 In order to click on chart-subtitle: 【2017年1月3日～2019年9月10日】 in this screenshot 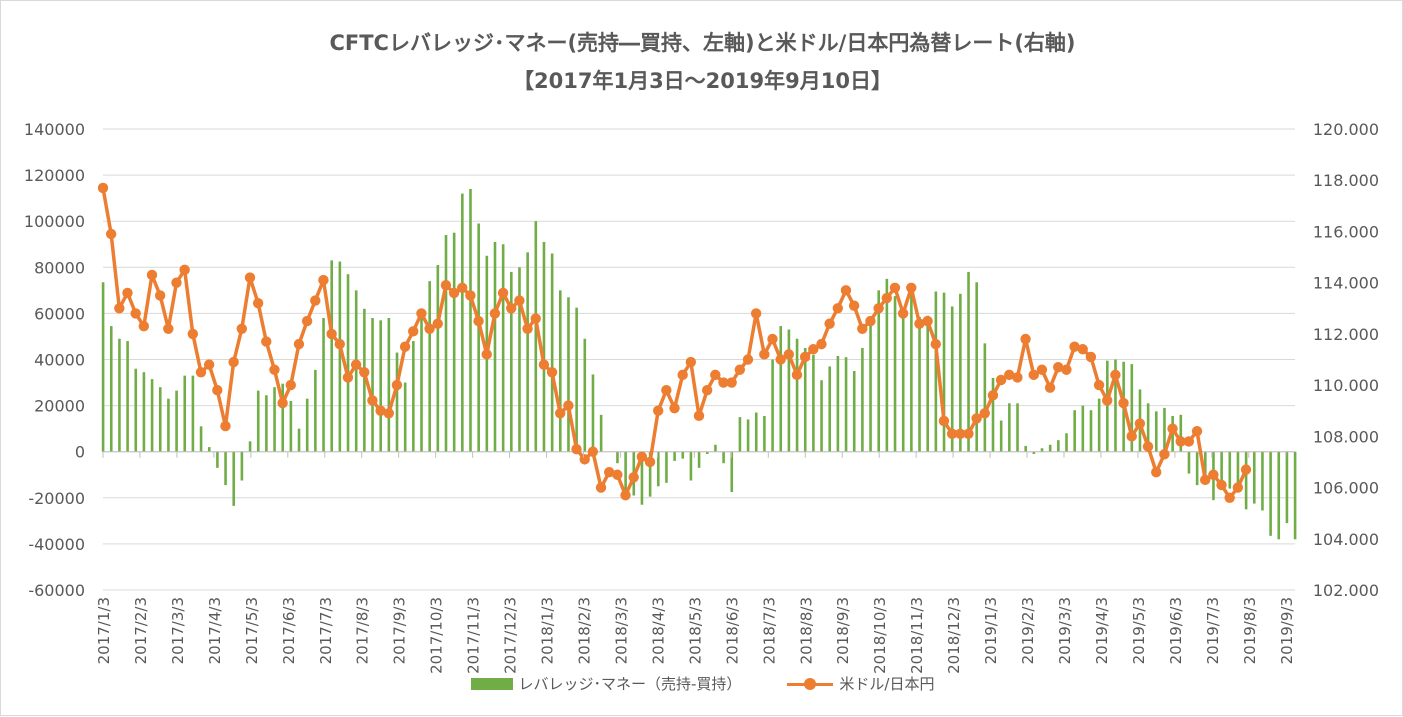, I will do `click(702, 81)`.